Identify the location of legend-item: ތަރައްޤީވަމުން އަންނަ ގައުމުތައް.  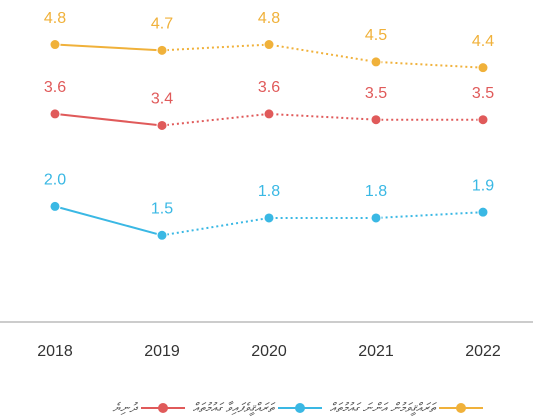
(406, 408).